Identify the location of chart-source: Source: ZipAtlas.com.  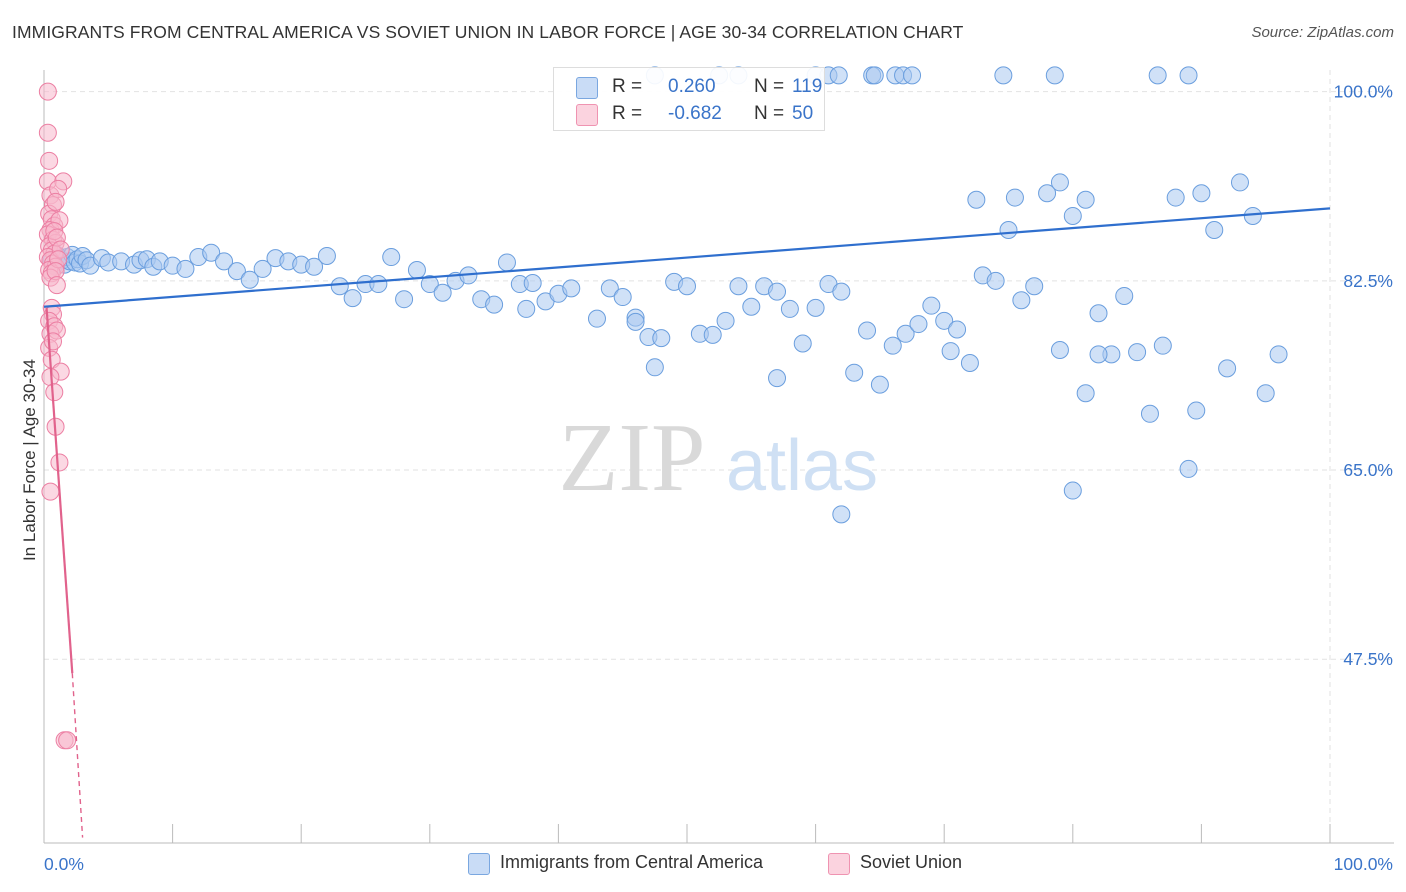
(1322, 32).